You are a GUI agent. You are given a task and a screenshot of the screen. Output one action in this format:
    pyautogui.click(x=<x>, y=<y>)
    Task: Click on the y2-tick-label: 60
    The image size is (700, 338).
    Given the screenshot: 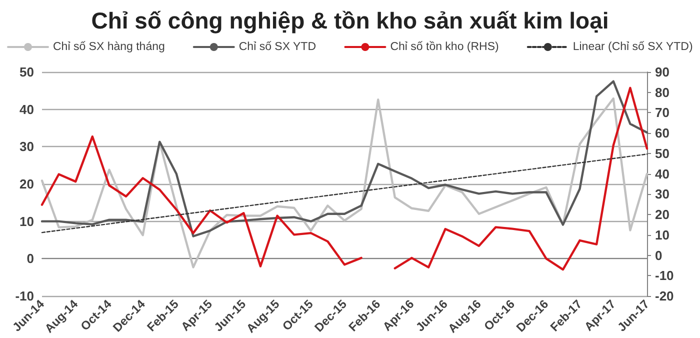 What is the action you would take?
    pyautogui.click(x=662, y=133)
    